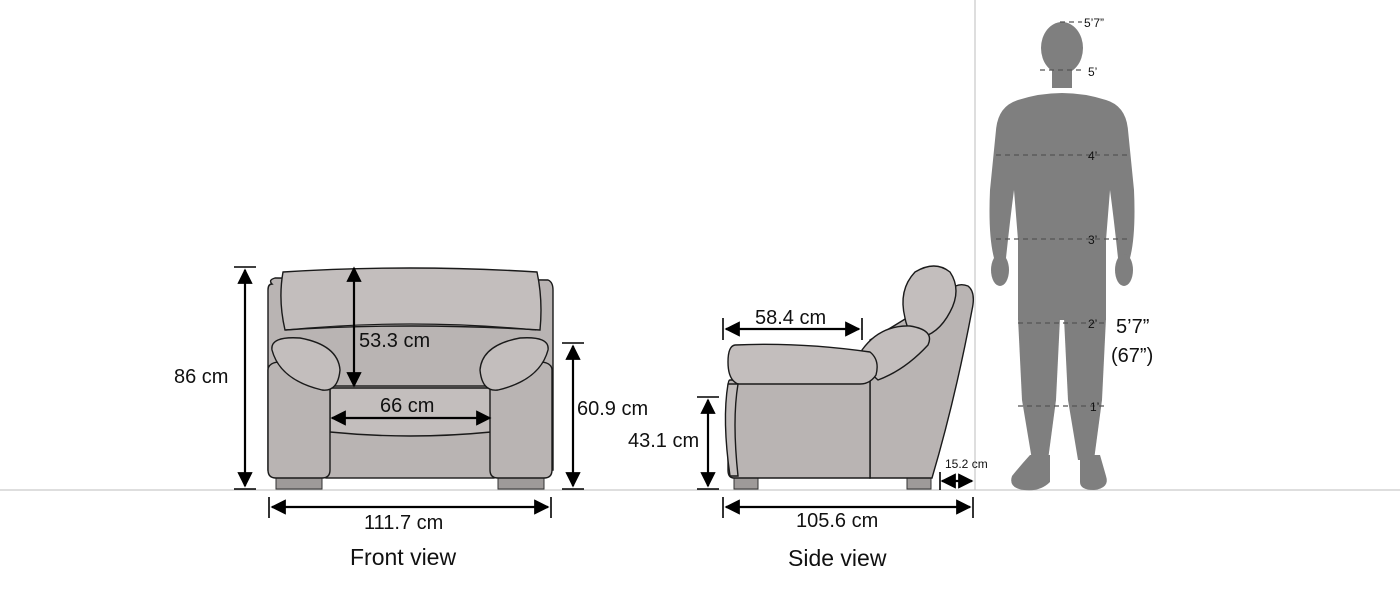 The width and height of the screenshot is (1400, 600). I want to click on scale-tick-label: 4’, so click(1092, 156).